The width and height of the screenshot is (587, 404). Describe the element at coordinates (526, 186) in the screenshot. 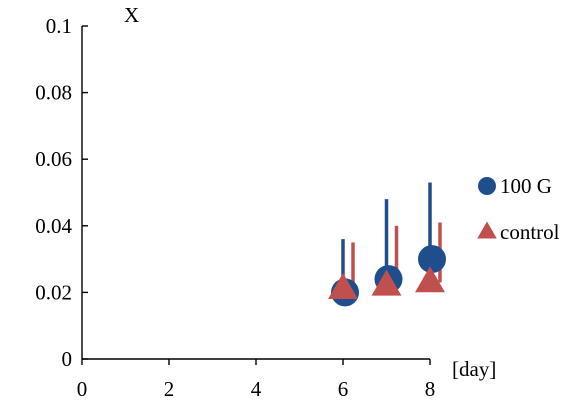

I see `legend-label: 100 G` at that location.